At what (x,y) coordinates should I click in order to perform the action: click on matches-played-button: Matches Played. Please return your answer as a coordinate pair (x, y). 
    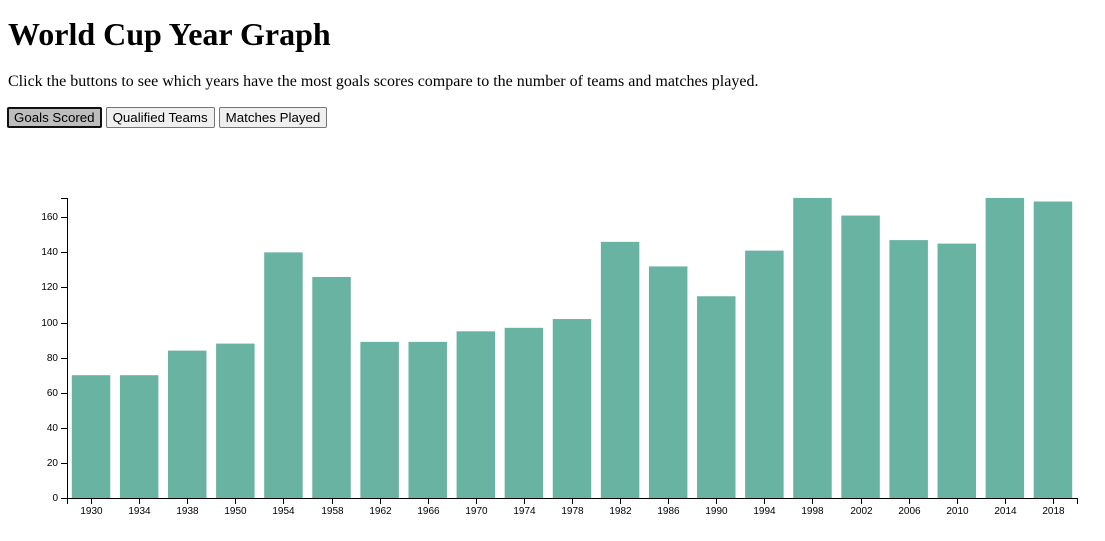
    Looking at the image, I should click on (273, 117).